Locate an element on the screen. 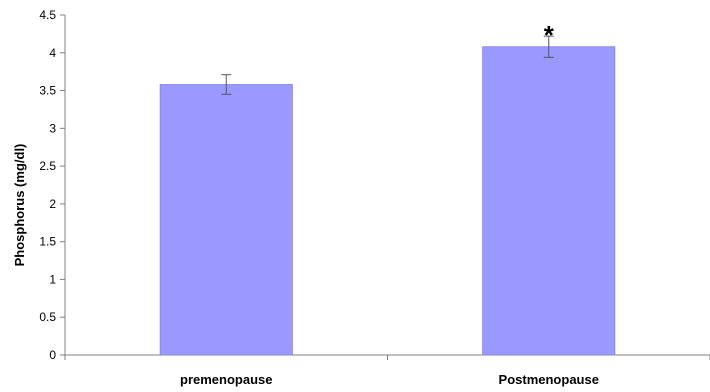 The width and height of the screenshot is (710, 392). y-axis-title: Phosphorus (mg/dl) is located at coordinates (19, 205).